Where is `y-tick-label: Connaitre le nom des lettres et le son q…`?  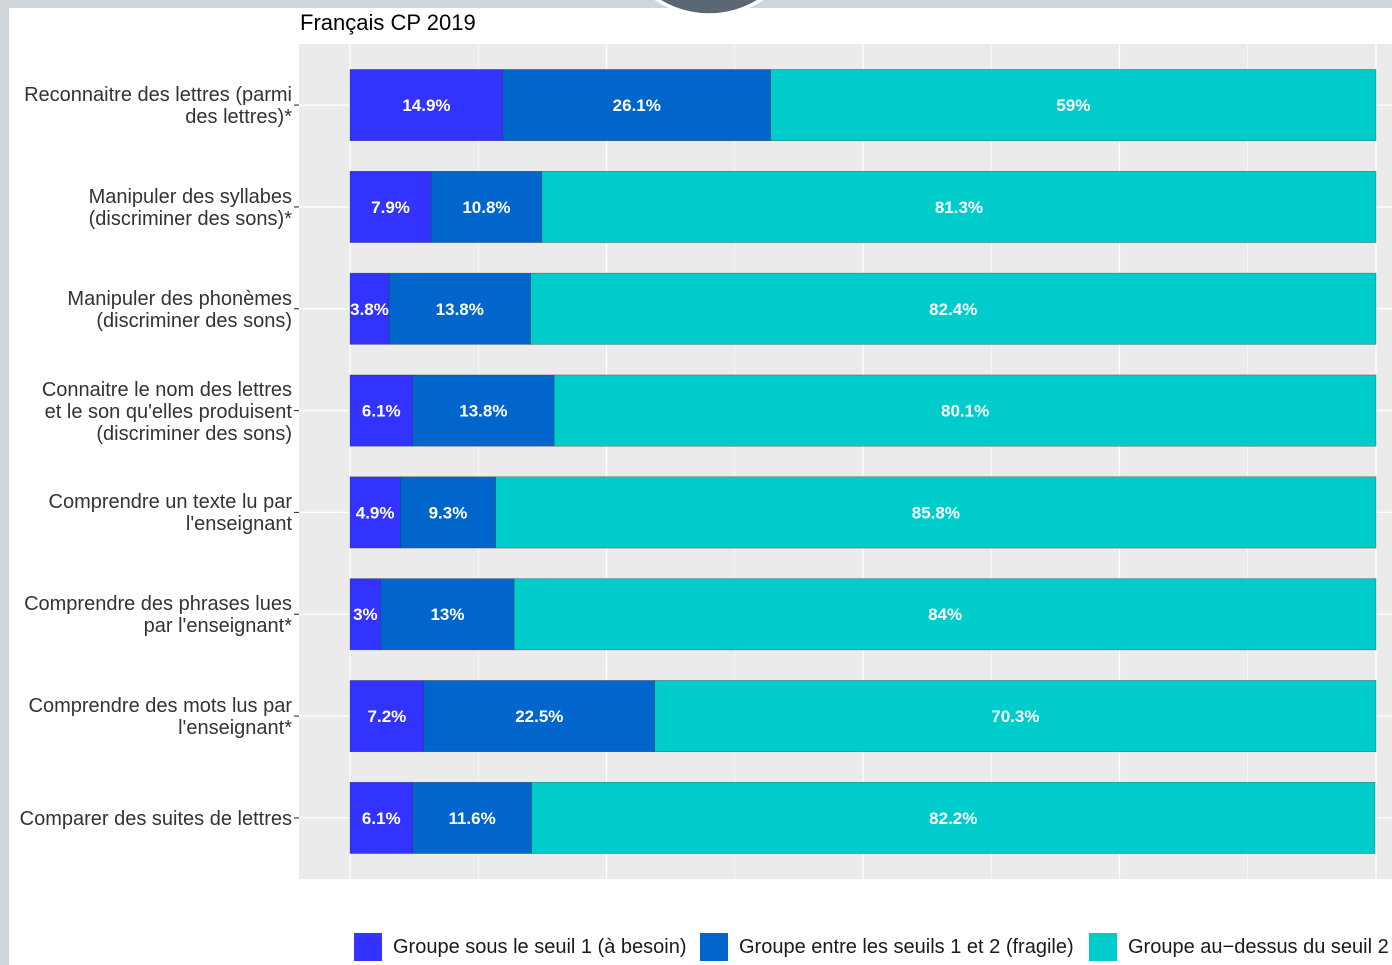 y-tick-label: Connaitre le nom des lettres et le son q… is located at coordinates (166, 411).